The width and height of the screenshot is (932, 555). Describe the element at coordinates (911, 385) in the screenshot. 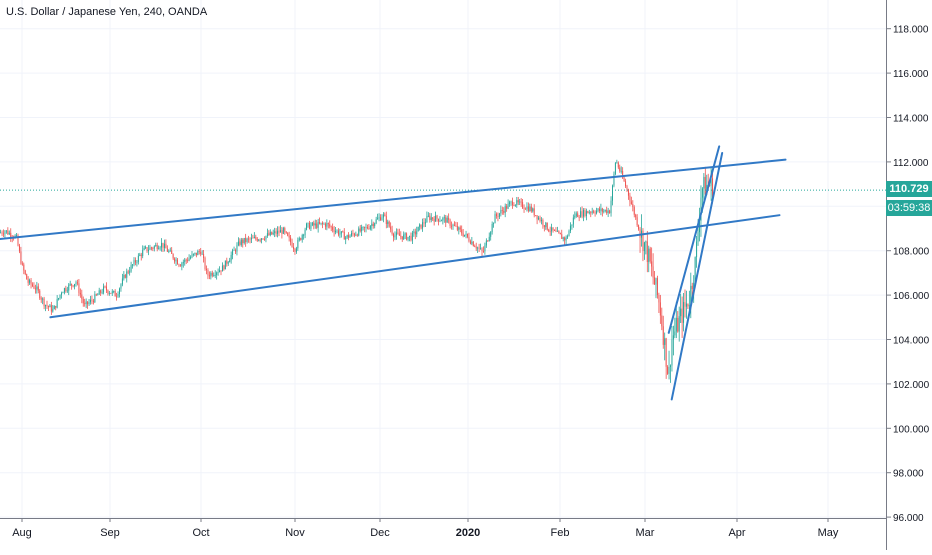

I see `y-tick-label: 102.000` at that location.